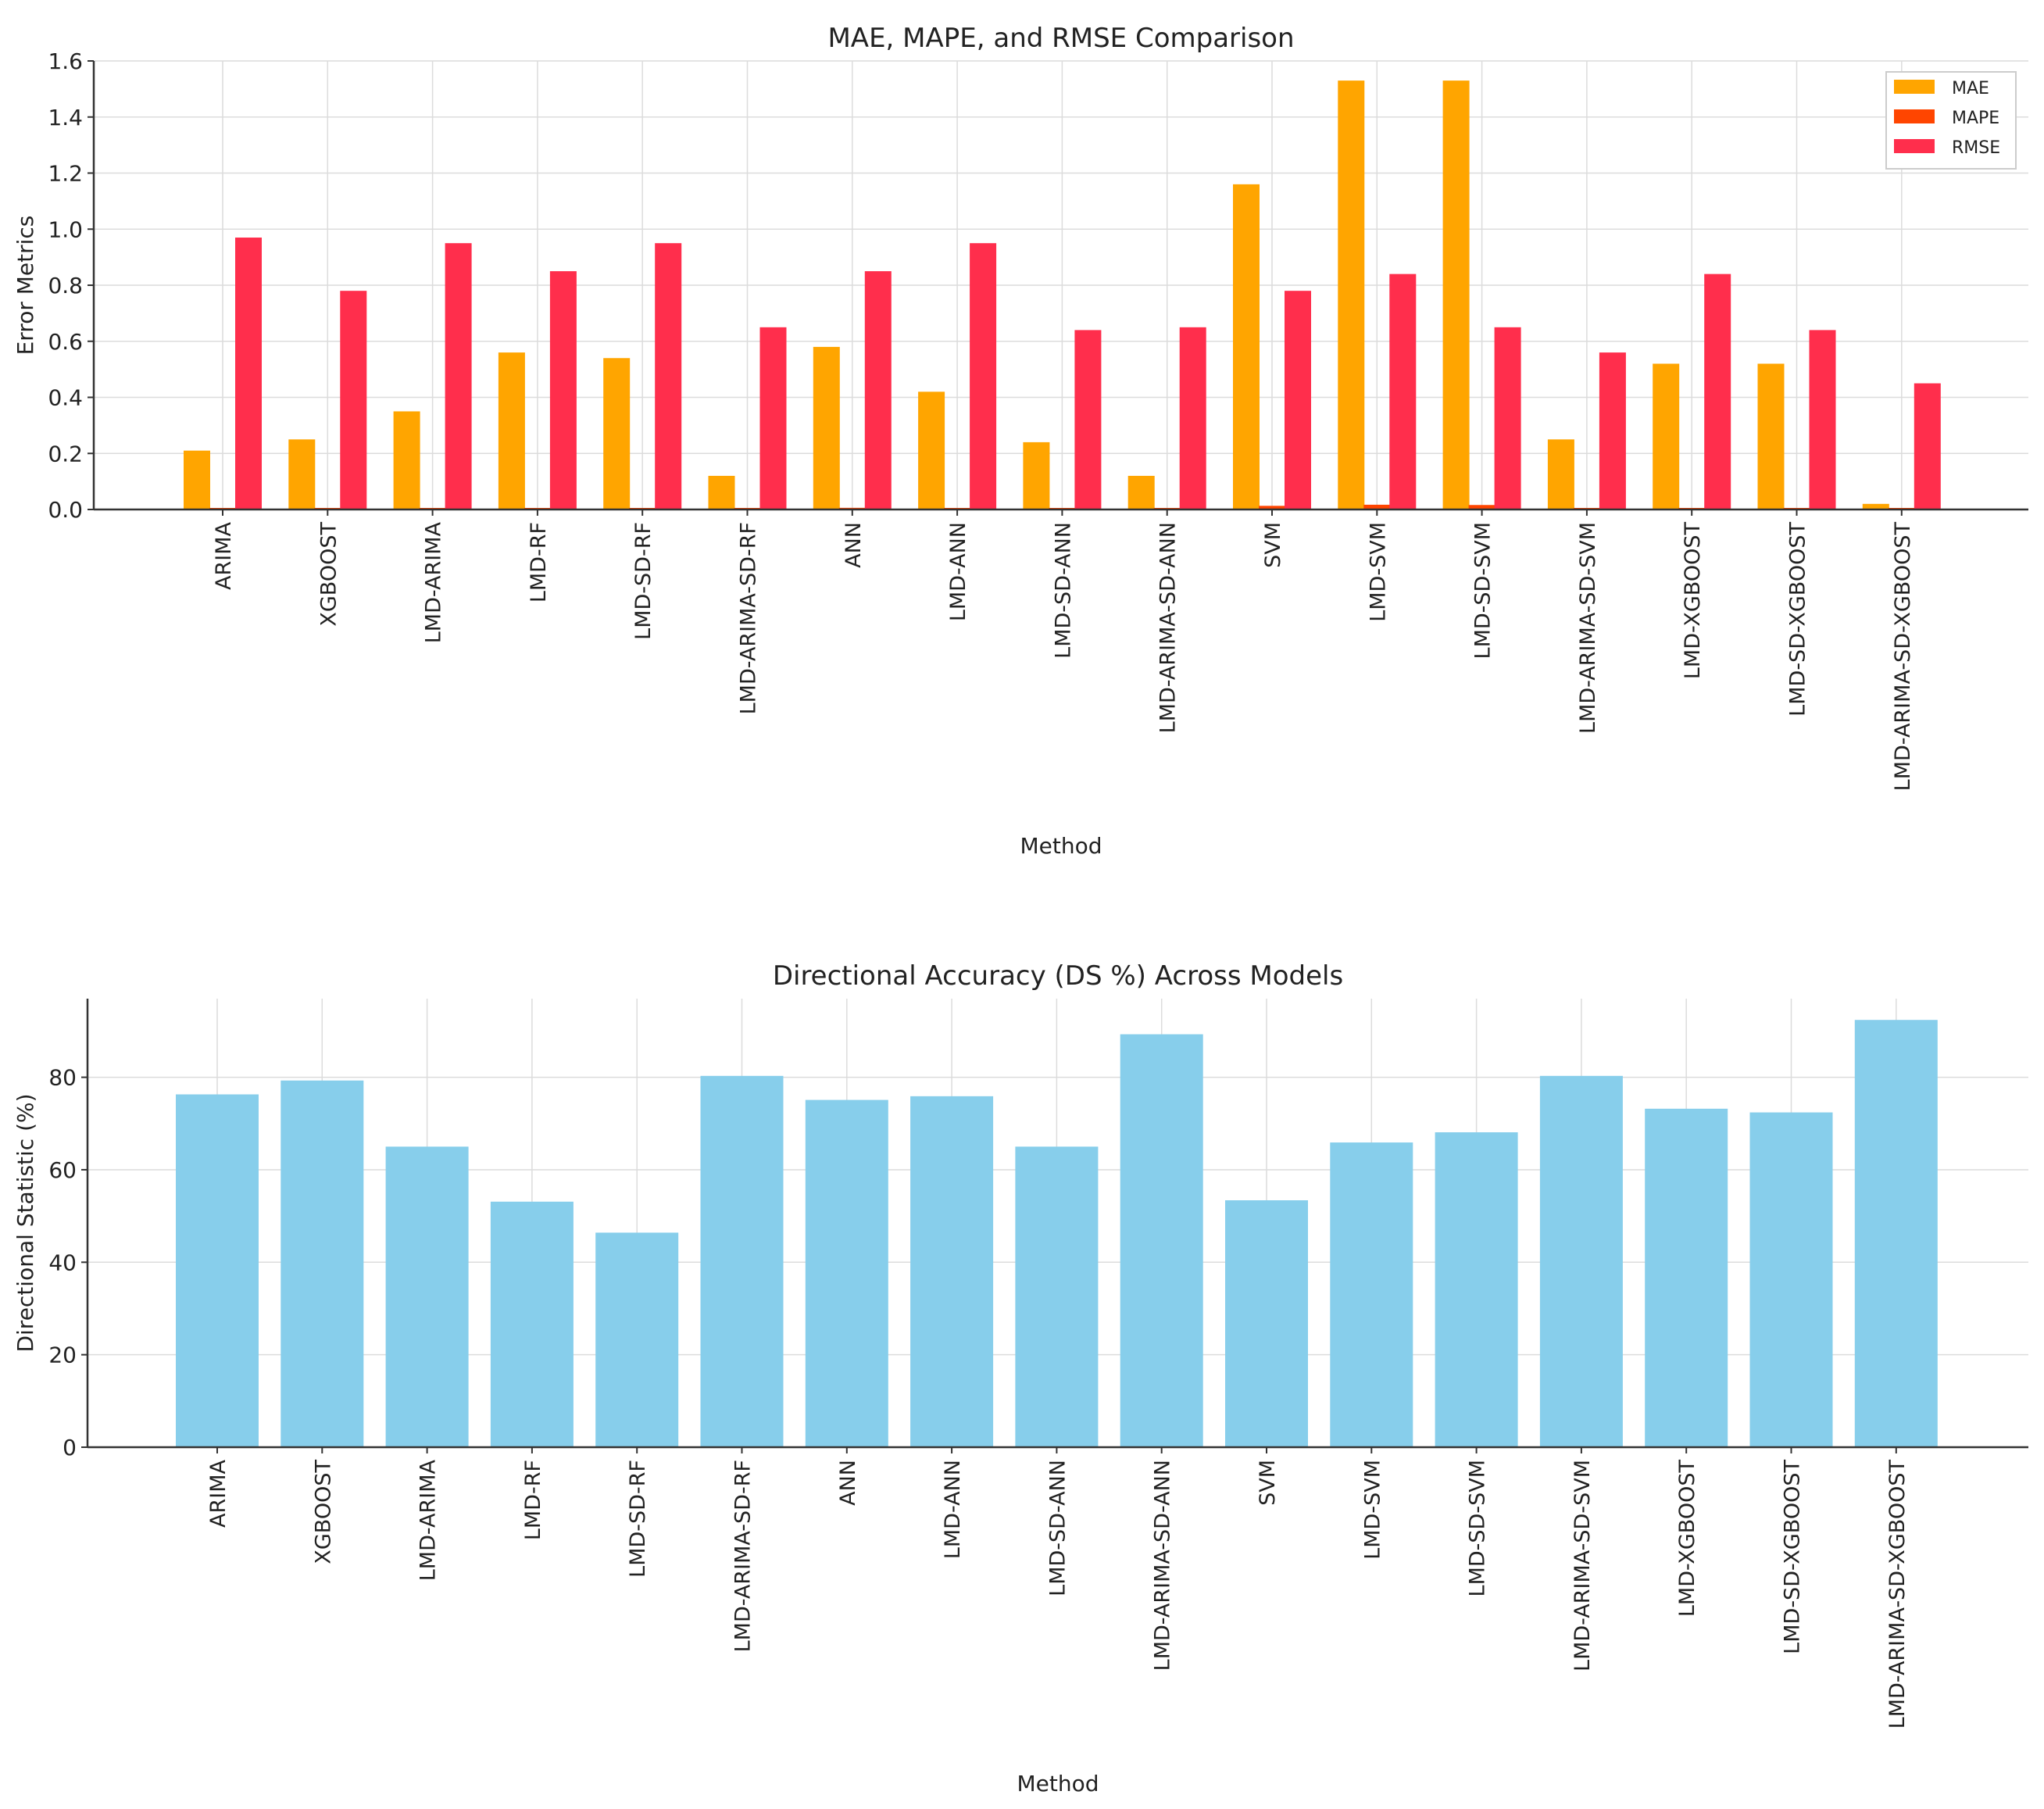  Describe the element at coordinates (66, 454) in the screenshot. I see `chart1-y-tick-label: 0.2` at that location.